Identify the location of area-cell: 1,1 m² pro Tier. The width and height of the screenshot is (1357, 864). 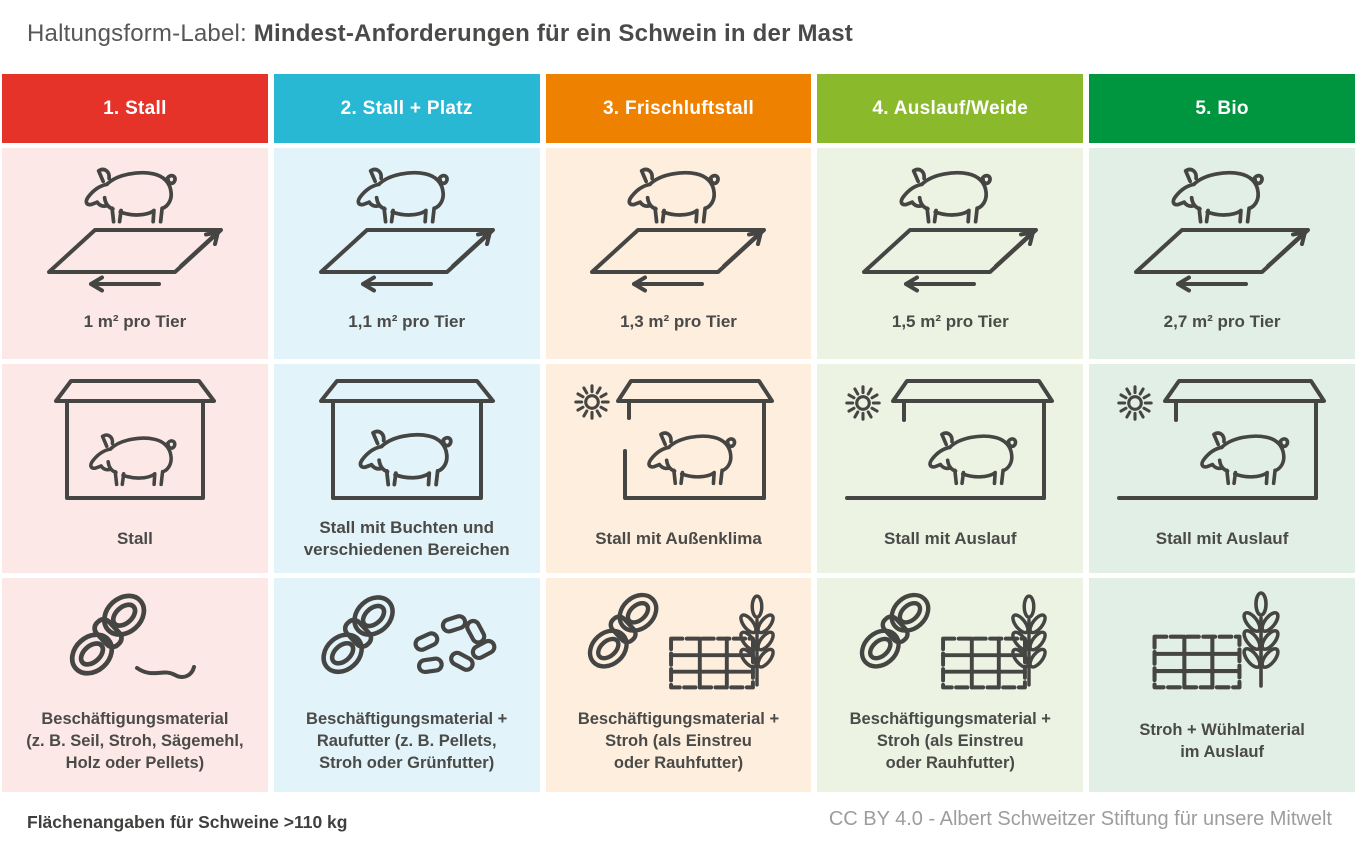
(406, 253).